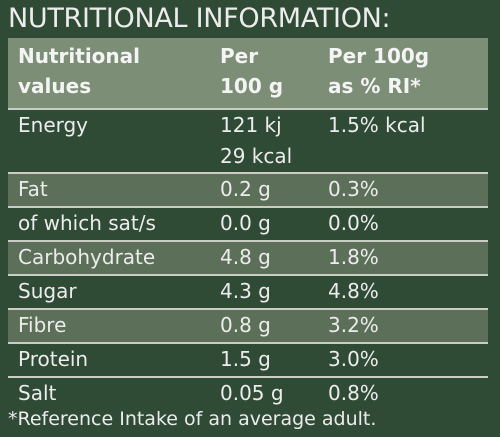 This screenshot has width=500, height=437. What do you see at coordinates (199, 18) in the screenshot?
I see `nutrition-title: NUTRITIONAL INFORMATION:` at bounding box center [199, 18].